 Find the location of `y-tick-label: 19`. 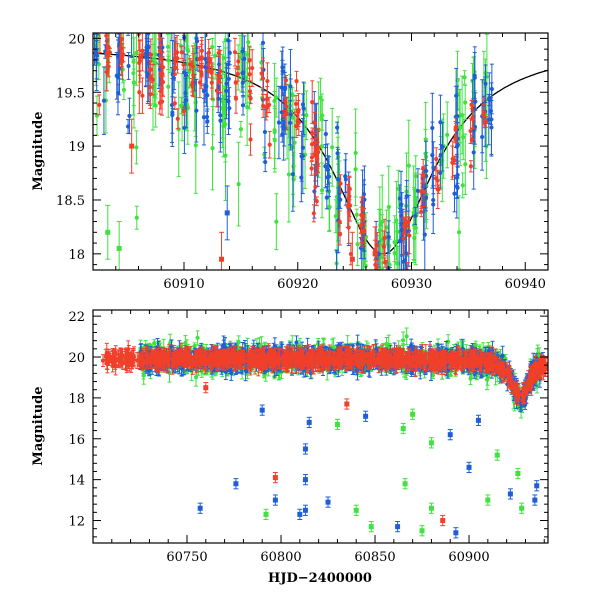

y-tick-label: 19 is located at coordinates (76, 147).